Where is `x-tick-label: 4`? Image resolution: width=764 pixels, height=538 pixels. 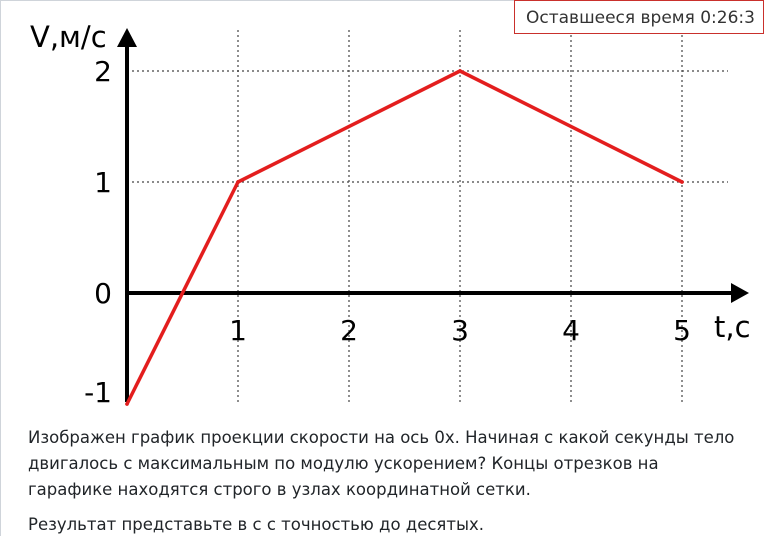
x-tick-label: 4 is located at coordinates (571, 330).